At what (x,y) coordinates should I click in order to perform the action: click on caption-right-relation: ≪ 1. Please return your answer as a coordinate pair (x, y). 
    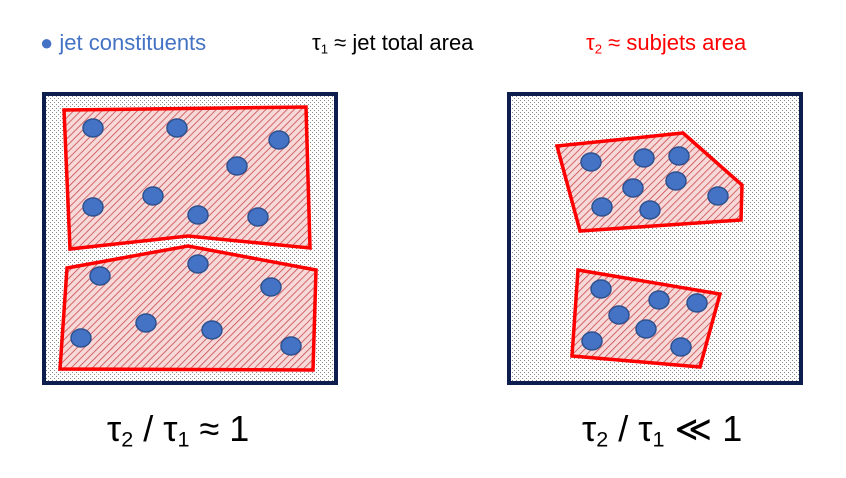
    Looking at the image, I should click on (703, 428).